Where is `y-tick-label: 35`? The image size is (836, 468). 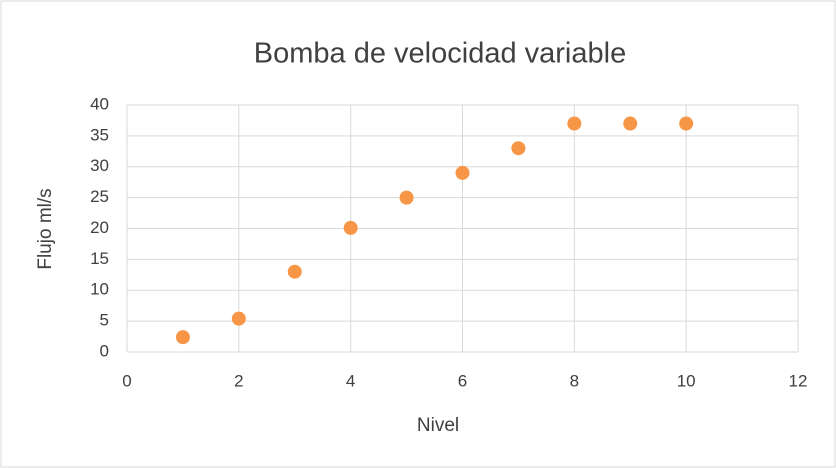
y-tick-label: 35 is located at coordinates (99, 134).